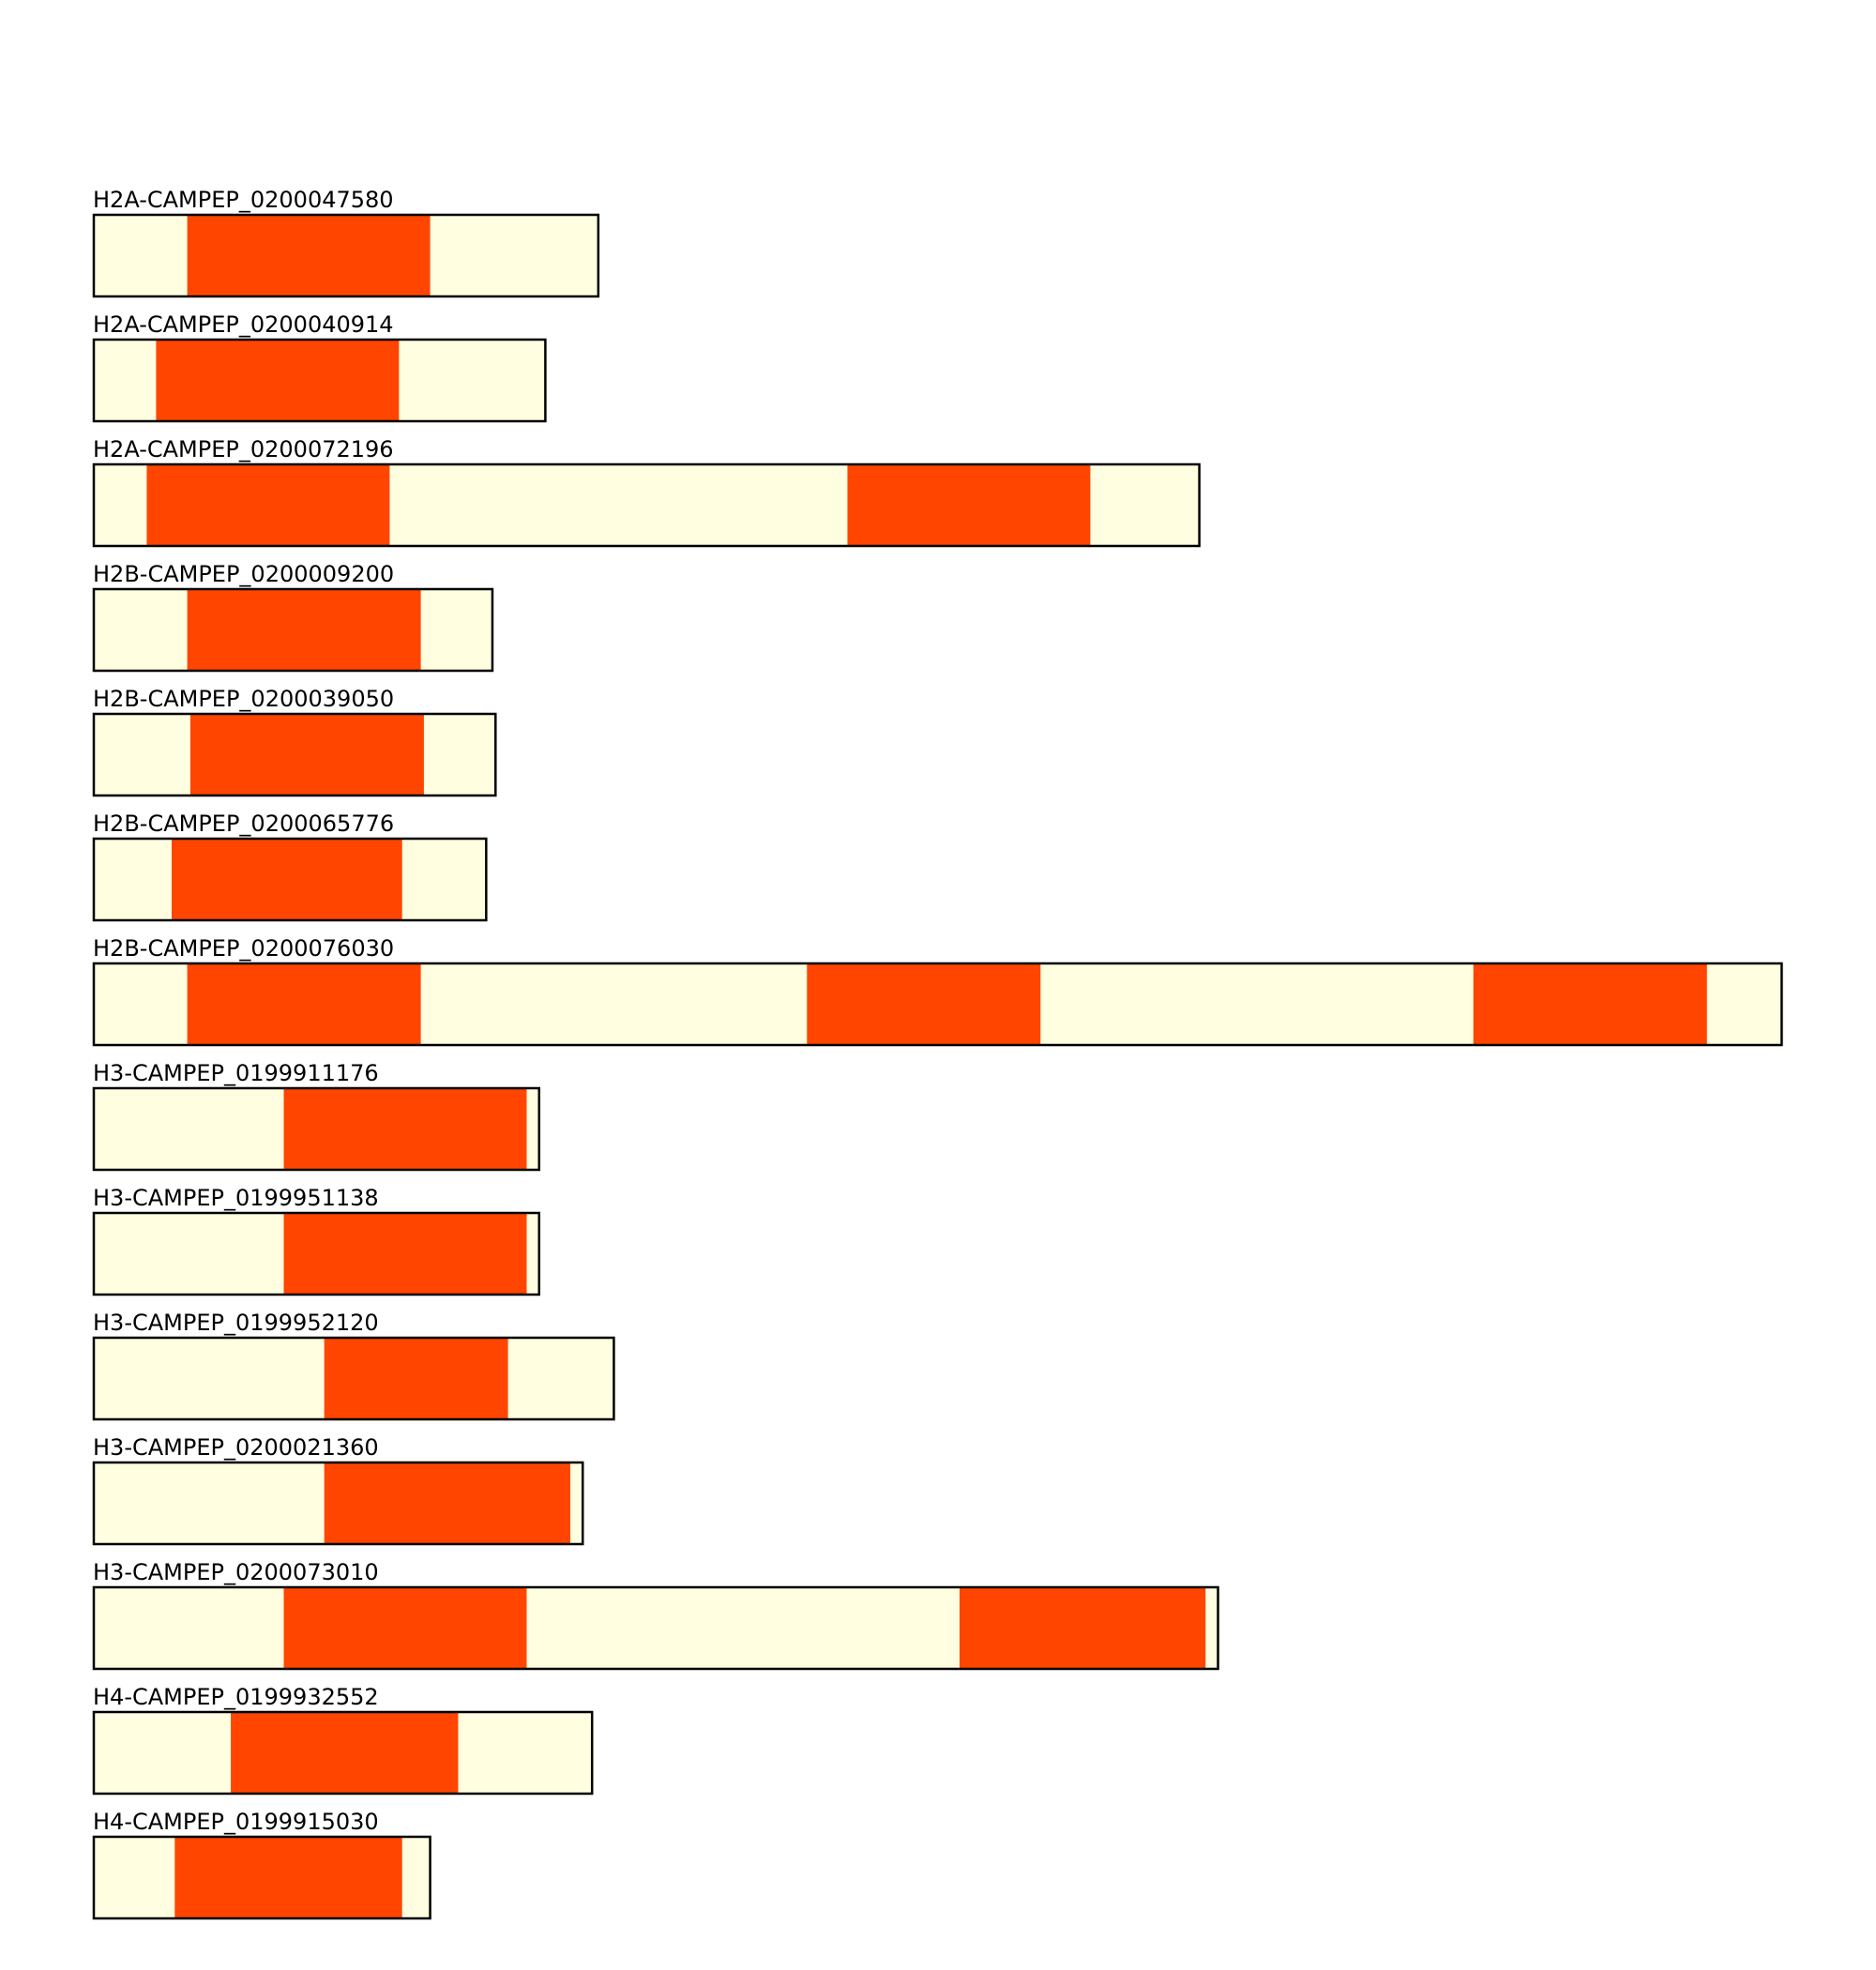 The height and width of the screenshot is (1970, 1876). What do you see at coordinates (243, 949) in the screenshot?
I see `protein-label: H2B-CAMPEP_0200076030` at bounding box center [243, 949].